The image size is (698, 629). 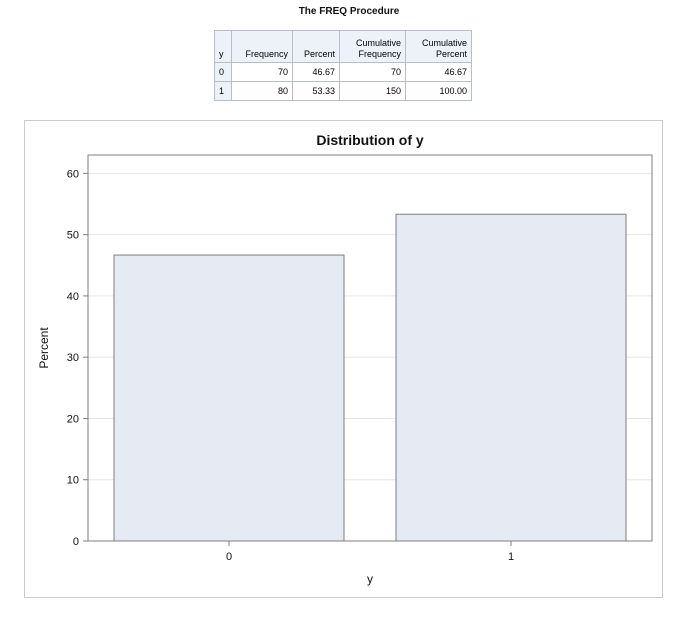 I want to click on cell-frequency: 70, so click(x=262, y=72).